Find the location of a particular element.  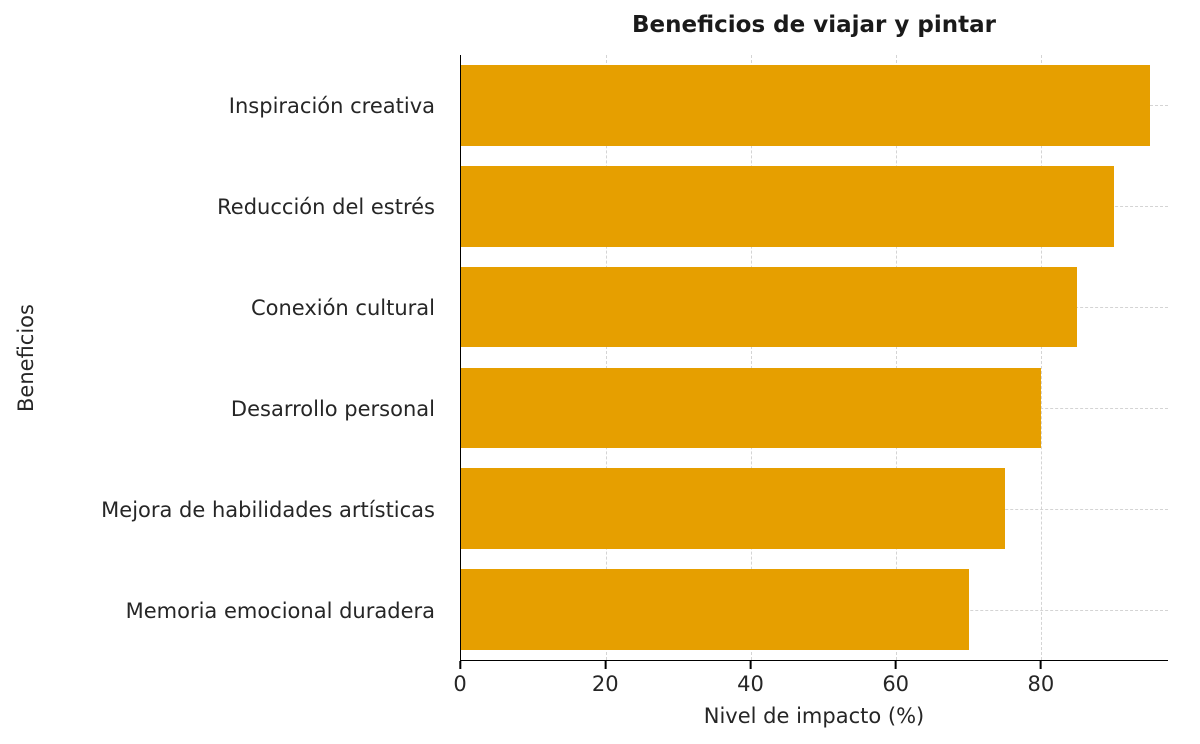

y-tick-label-1: Reducción del estrés is located at coordinates (326, 206).